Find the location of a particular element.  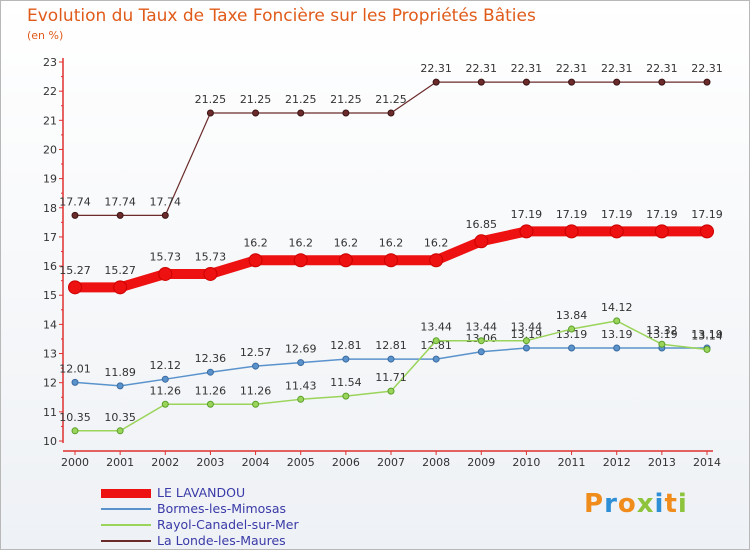

x-tick-label: 2012 is located at coordinates (617, 462).